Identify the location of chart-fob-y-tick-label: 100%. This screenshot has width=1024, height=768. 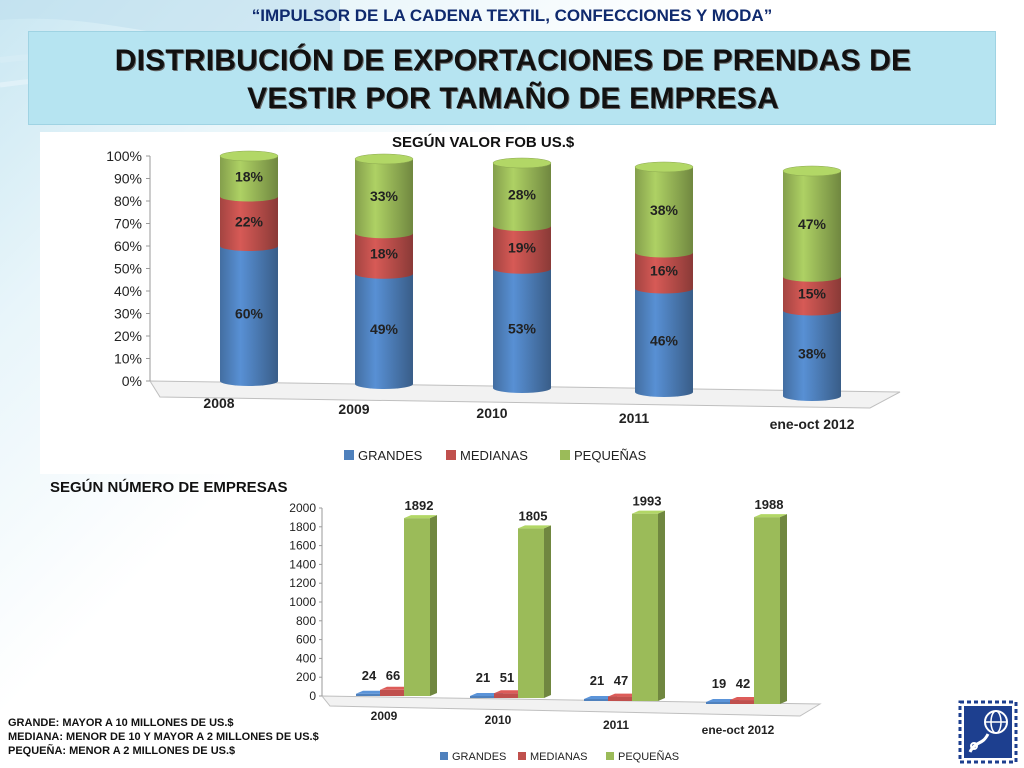
(124, 156).